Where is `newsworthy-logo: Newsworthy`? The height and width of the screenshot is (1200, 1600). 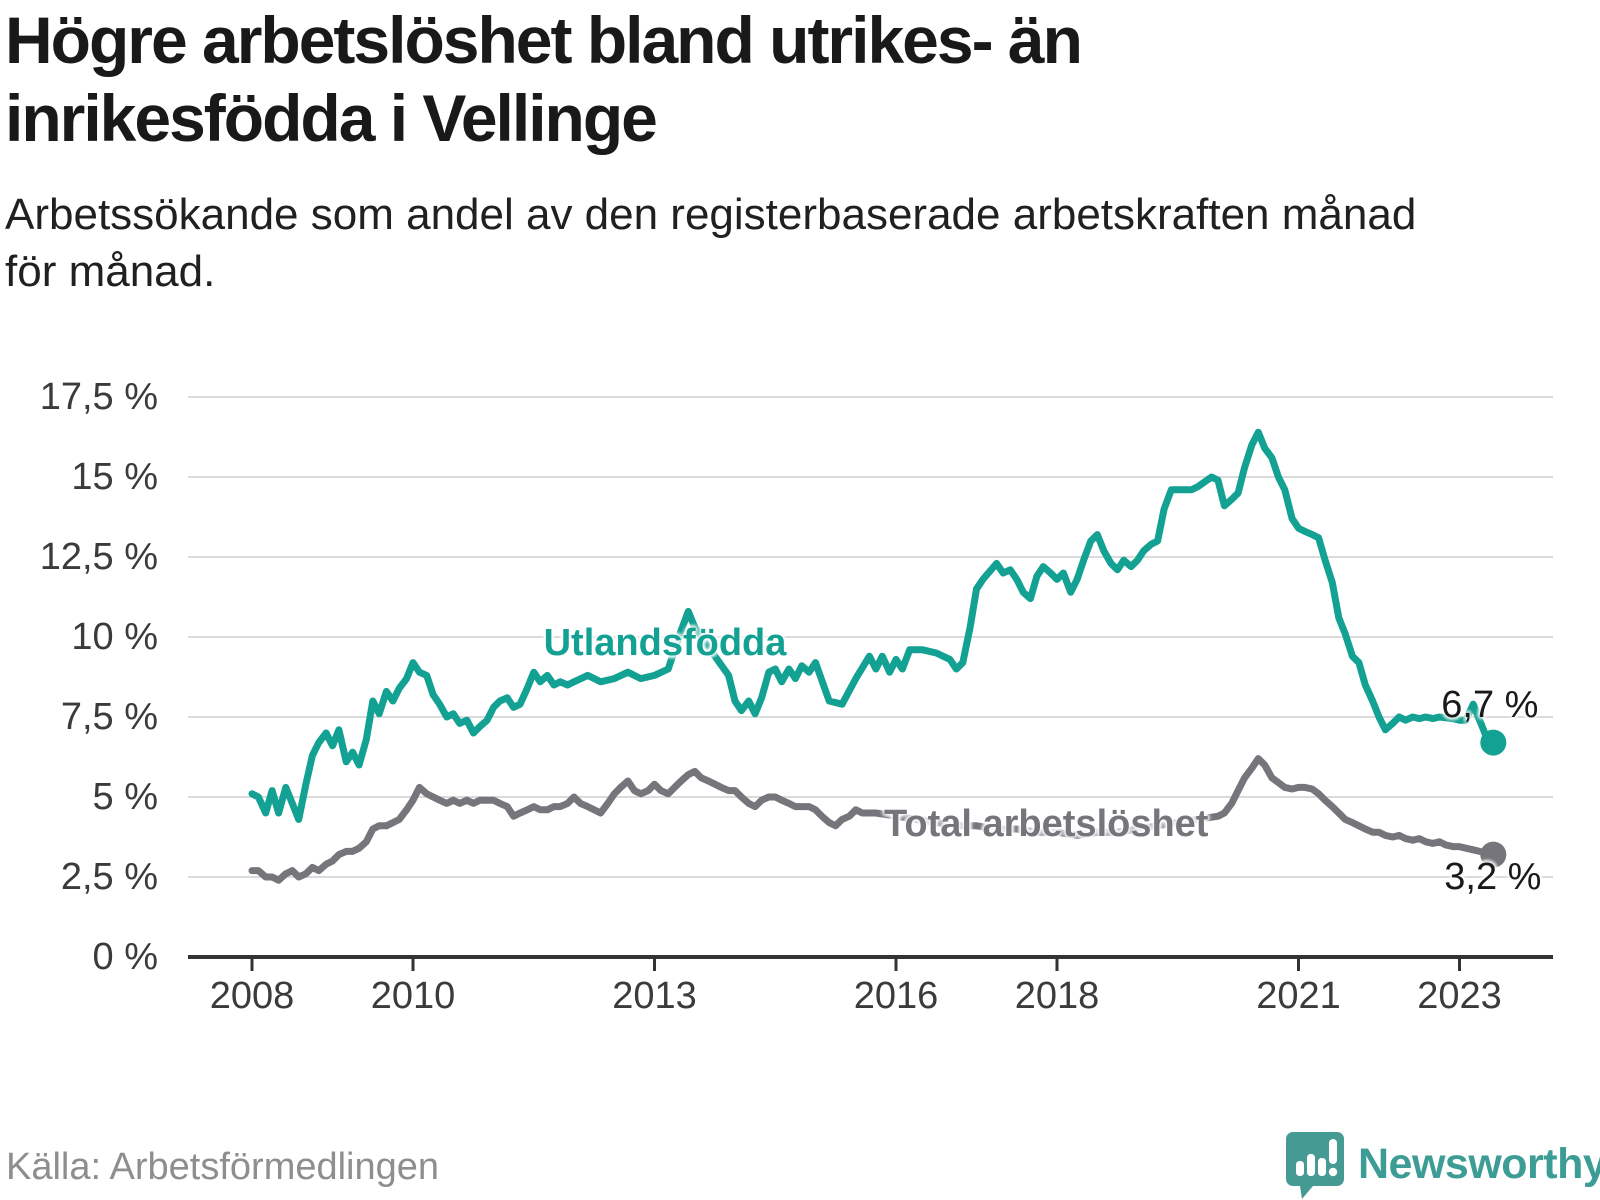 newsworthy-logo: Newsworthy is located at coordinates (1443, 1165).